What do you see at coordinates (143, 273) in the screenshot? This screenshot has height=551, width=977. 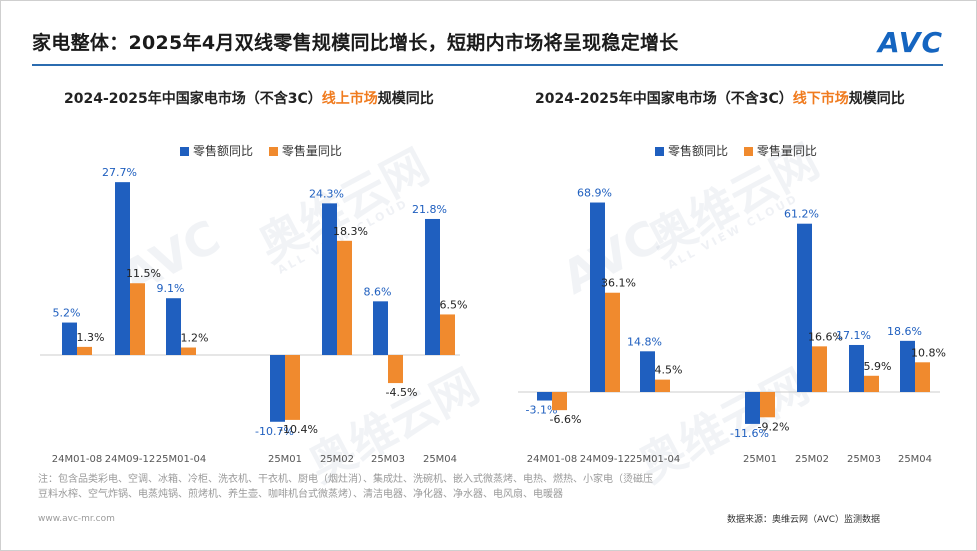 I see `data-label: 11.5%` at bounding box center [143, 273].